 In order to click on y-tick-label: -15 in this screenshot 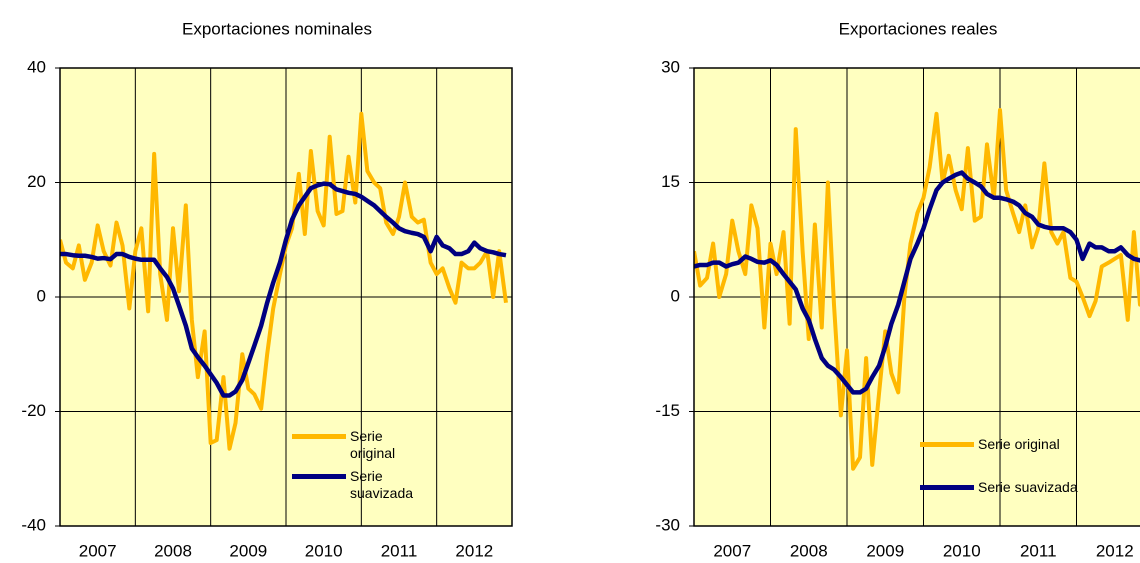, I will do `click(667, 410)`.